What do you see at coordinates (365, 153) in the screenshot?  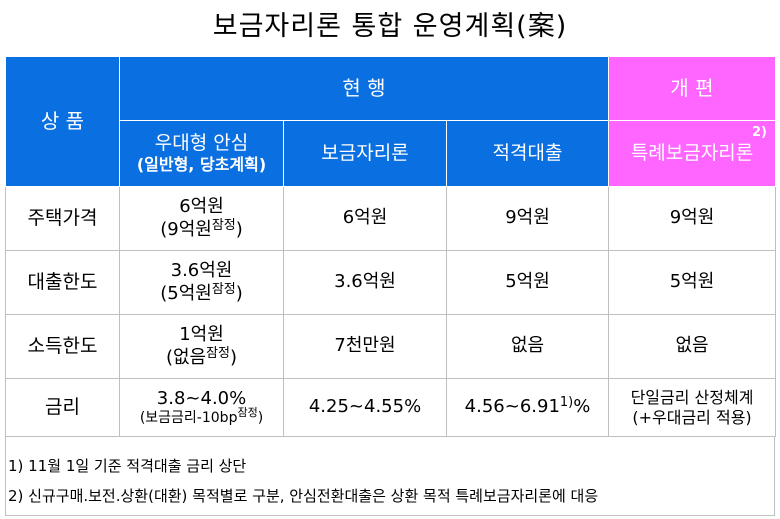 I see `col-header-bogeumjari: 보금자리론` at bounding box center [365, 153].